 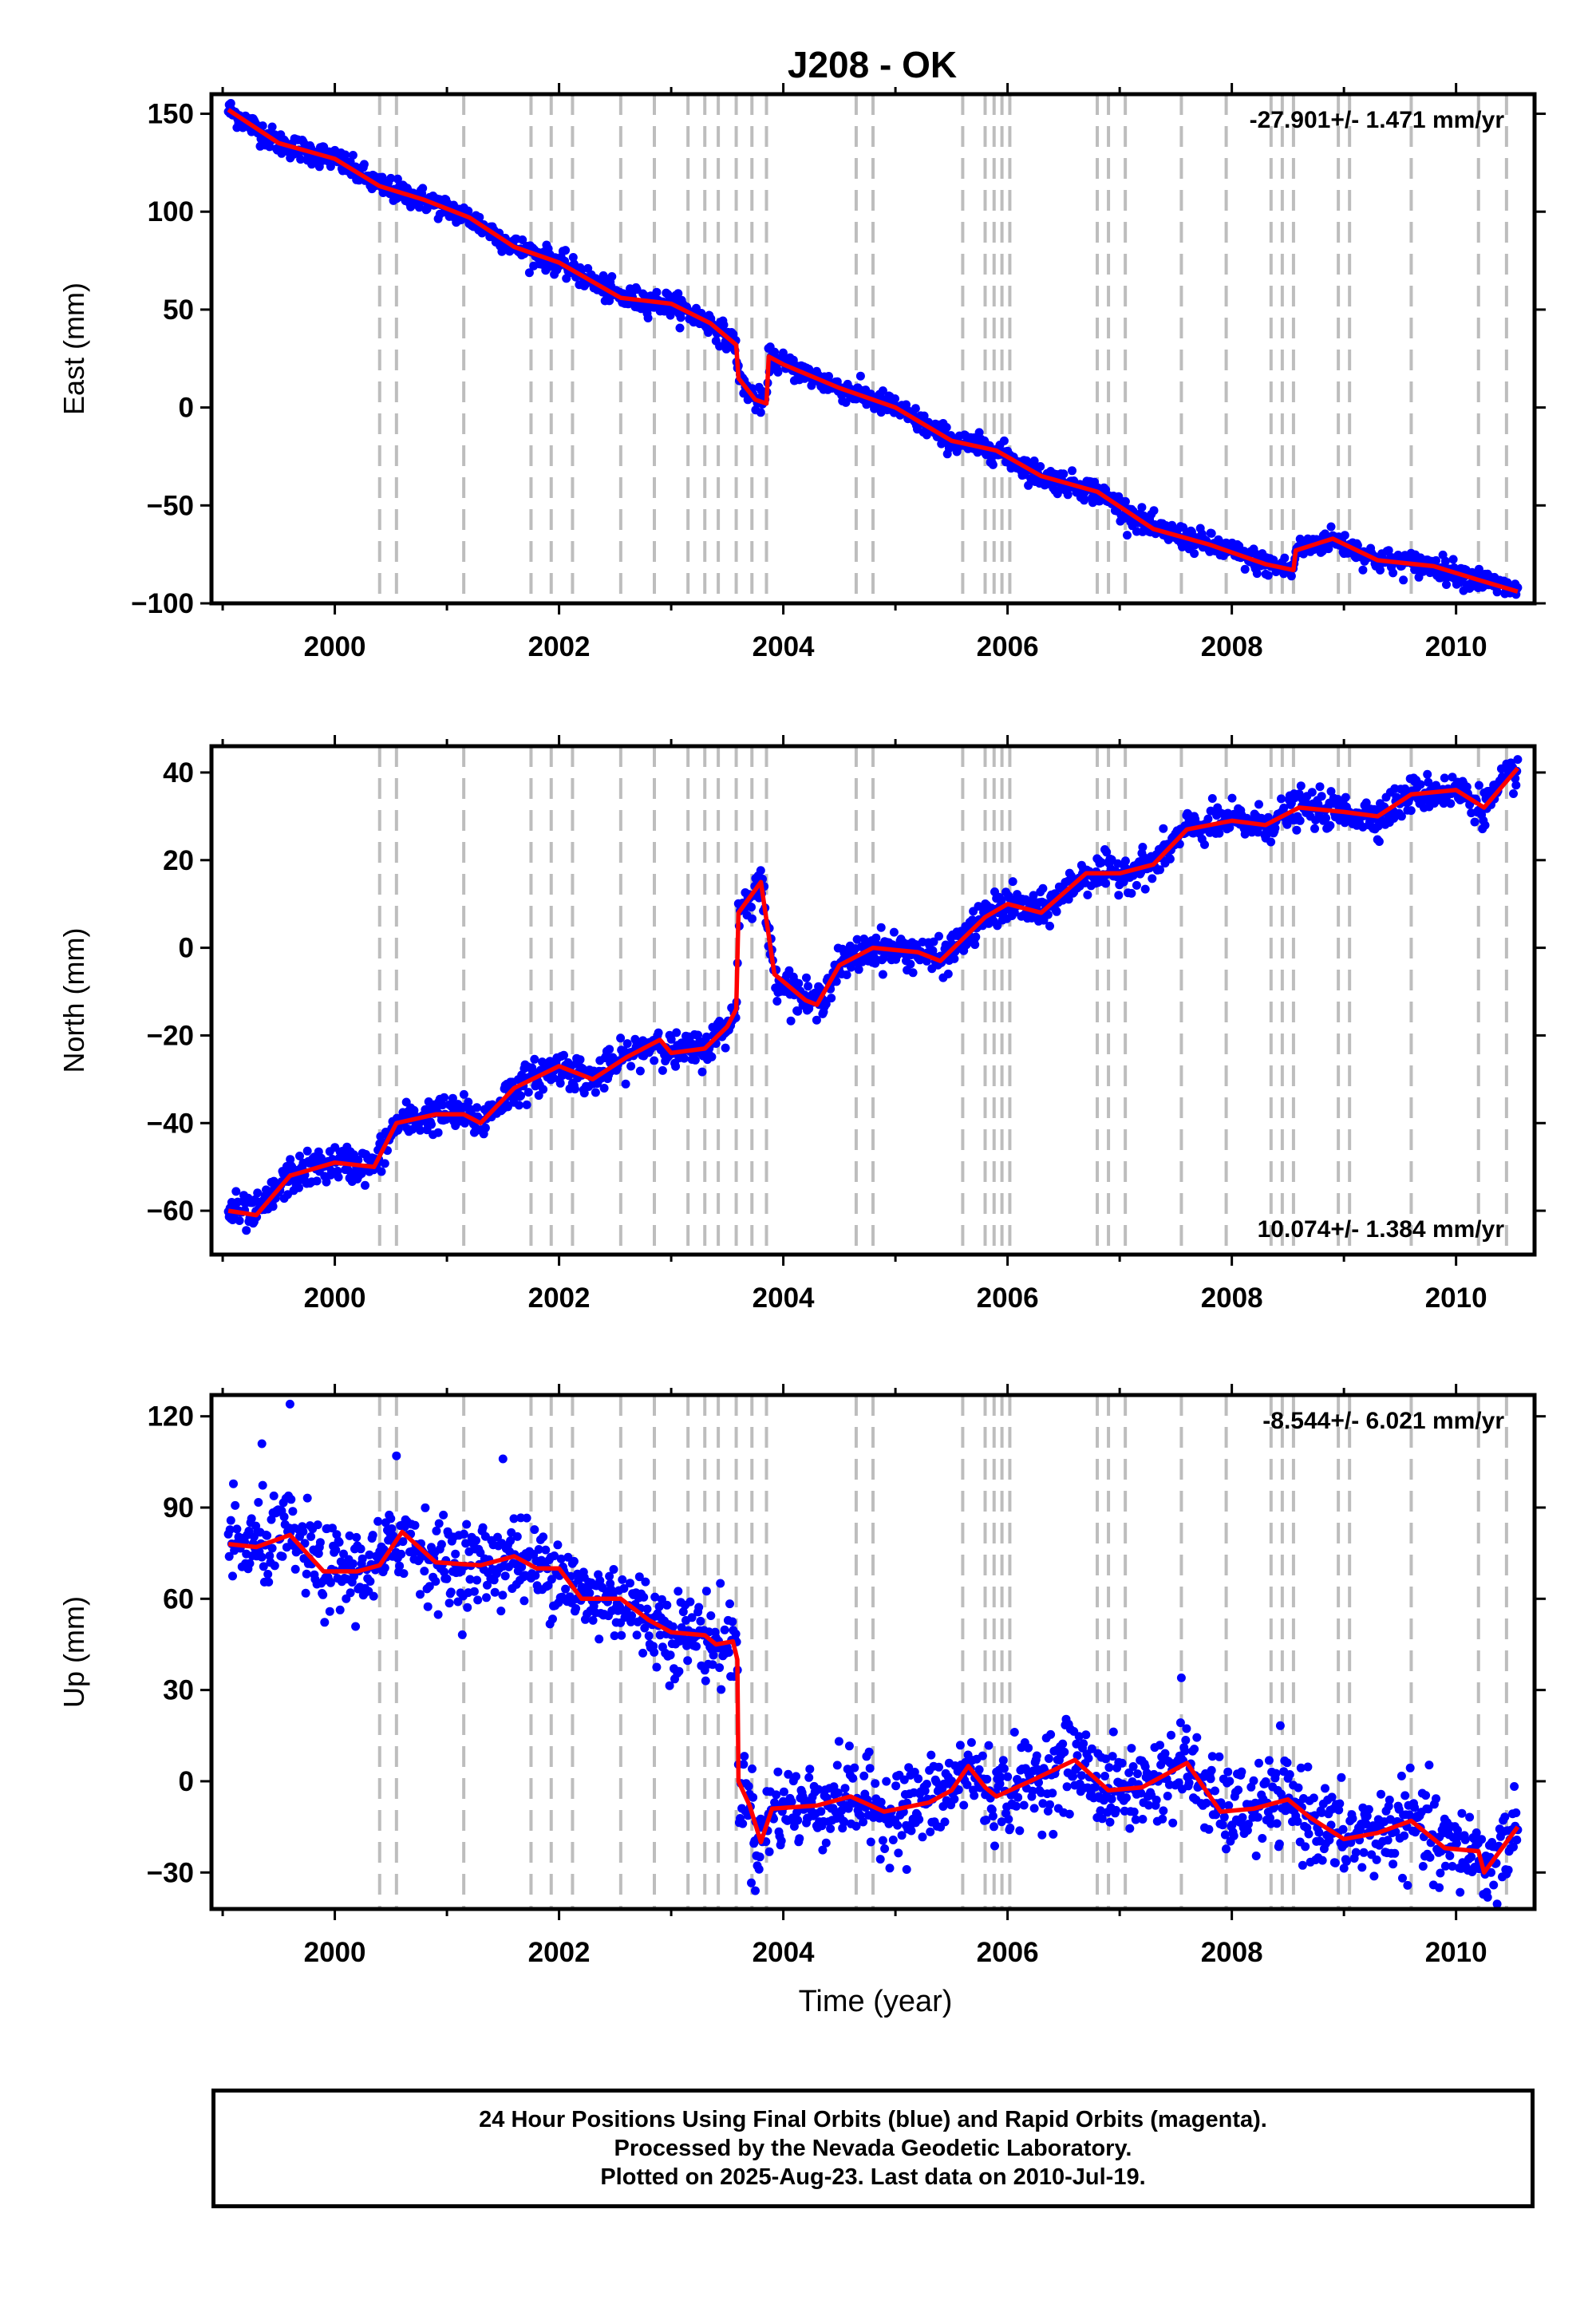 I want to click on y-tick-label: −40, so click(x=170, y=1123).